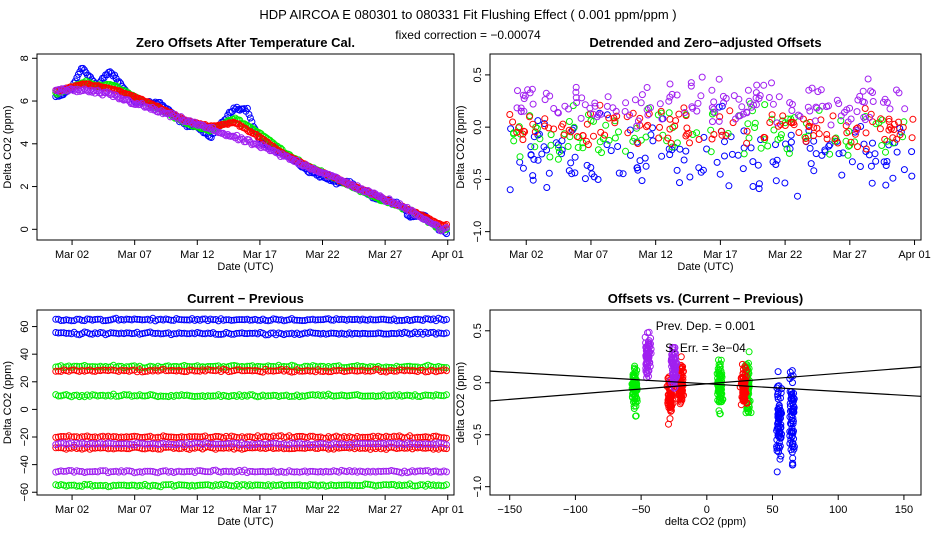 Image resolution: width=936 pixels, height=540 pixels. I want to click on x-tick-label: 150, so click(904, 510).